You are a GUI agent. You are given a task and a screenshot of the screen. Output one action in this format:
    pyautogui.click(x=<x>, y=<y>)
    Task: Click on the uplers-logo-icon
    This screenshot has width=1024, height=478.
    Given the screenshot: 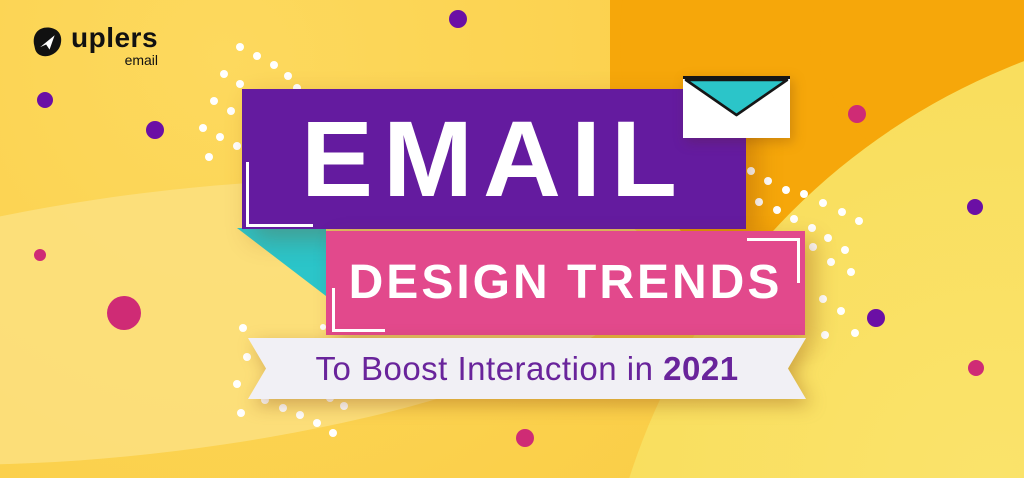 What is the action you would take?
    pyautogui.click(x=47, y=42)
    